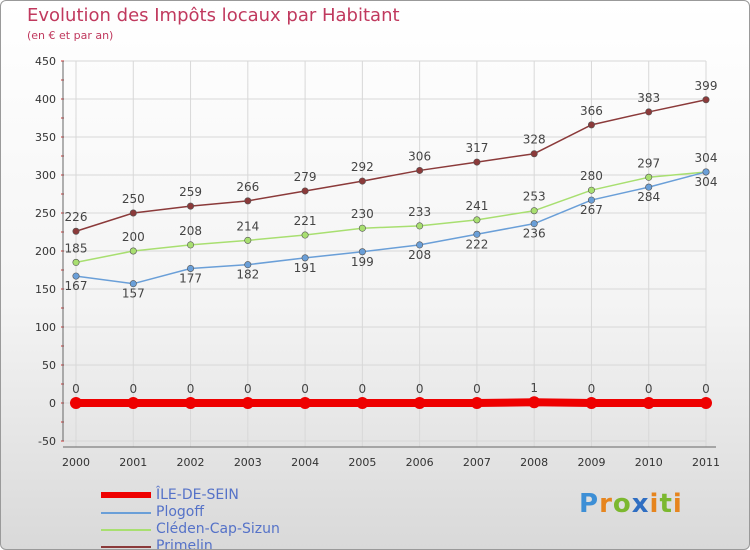  What do you see at coordinates (666, 504) in the screenshot?
I see `logo-letter: t` at bounding box center [666, 504].